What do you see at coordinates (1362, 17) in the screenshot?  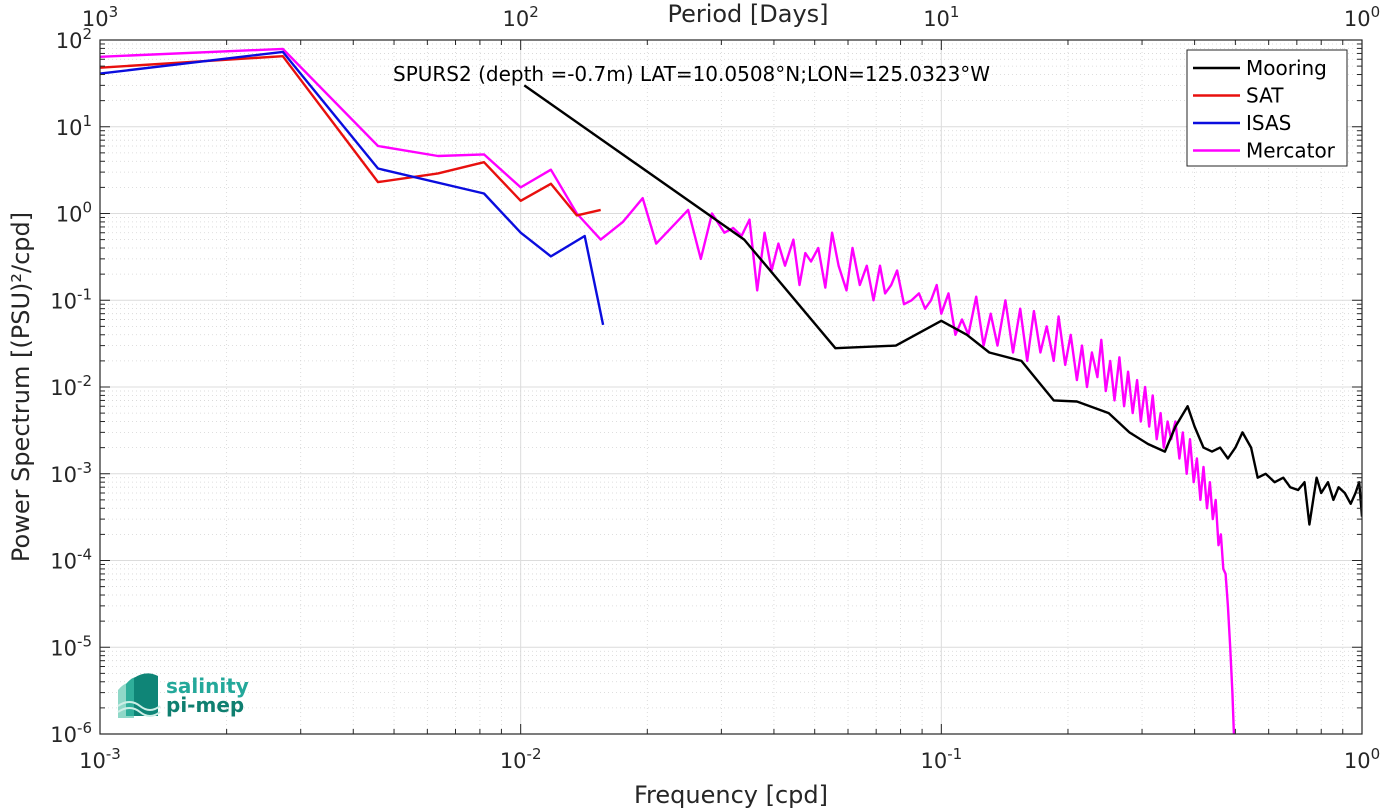 I see `top-x-tick-label: 10⁰` at bounding box center [1362, 17].